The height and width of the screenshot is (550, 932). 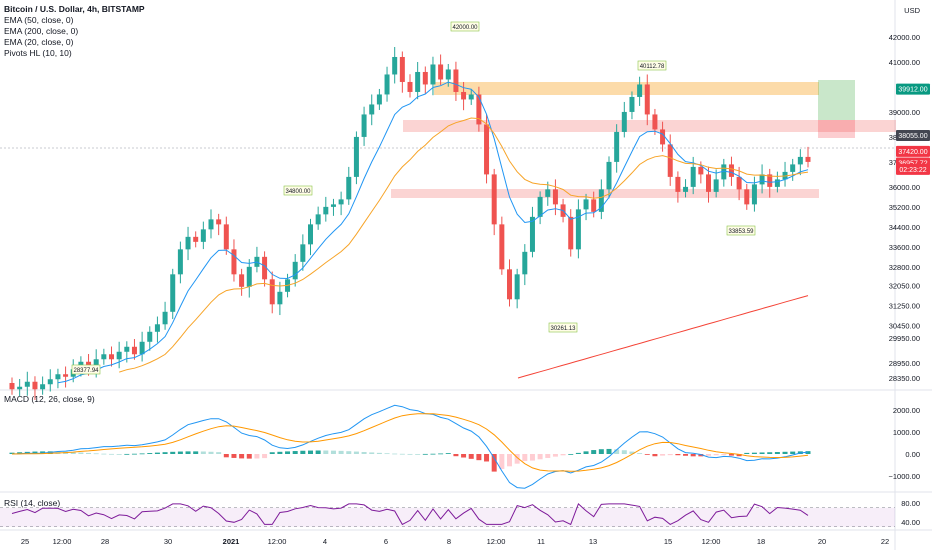 I want to click on rsi-title: RSI (14, close), so click(x=32, y=503).